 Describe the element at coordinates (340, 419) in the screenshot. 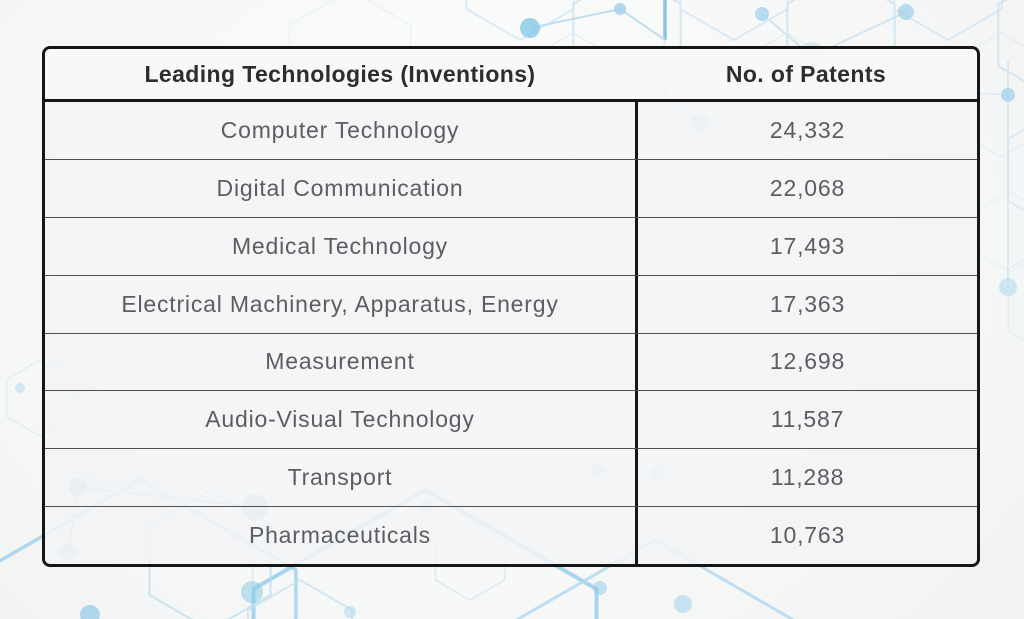

I see `technology-cell: Audio-Visual Technology` at that location.